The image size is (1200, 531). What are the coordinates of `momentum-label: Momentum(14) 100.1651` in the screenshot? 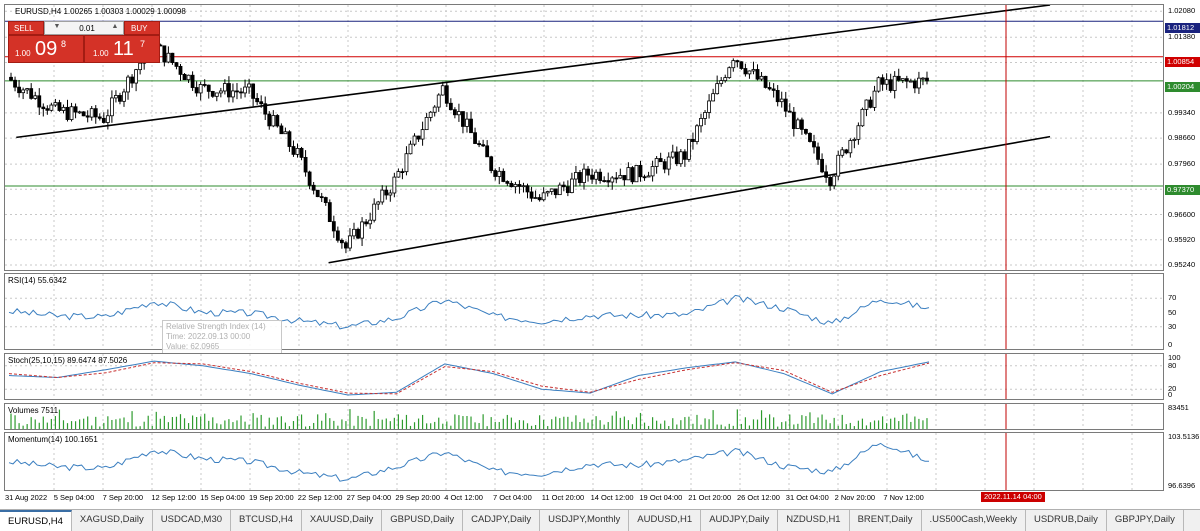 It's located at (53, 439).